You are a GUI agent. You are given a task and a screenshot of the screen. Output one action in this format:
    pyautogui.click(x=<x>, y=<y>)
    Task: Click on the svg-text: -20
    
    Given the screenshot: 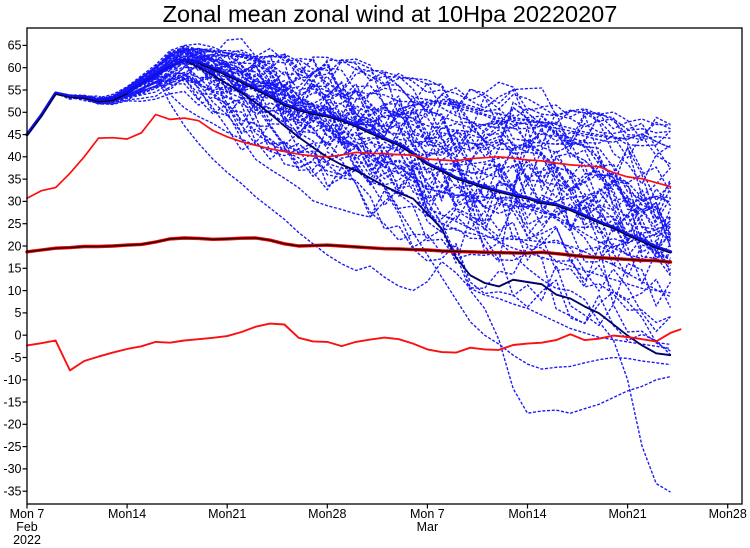 What is the action you would take?
    pyautogui.click(x=12, y=425)
    